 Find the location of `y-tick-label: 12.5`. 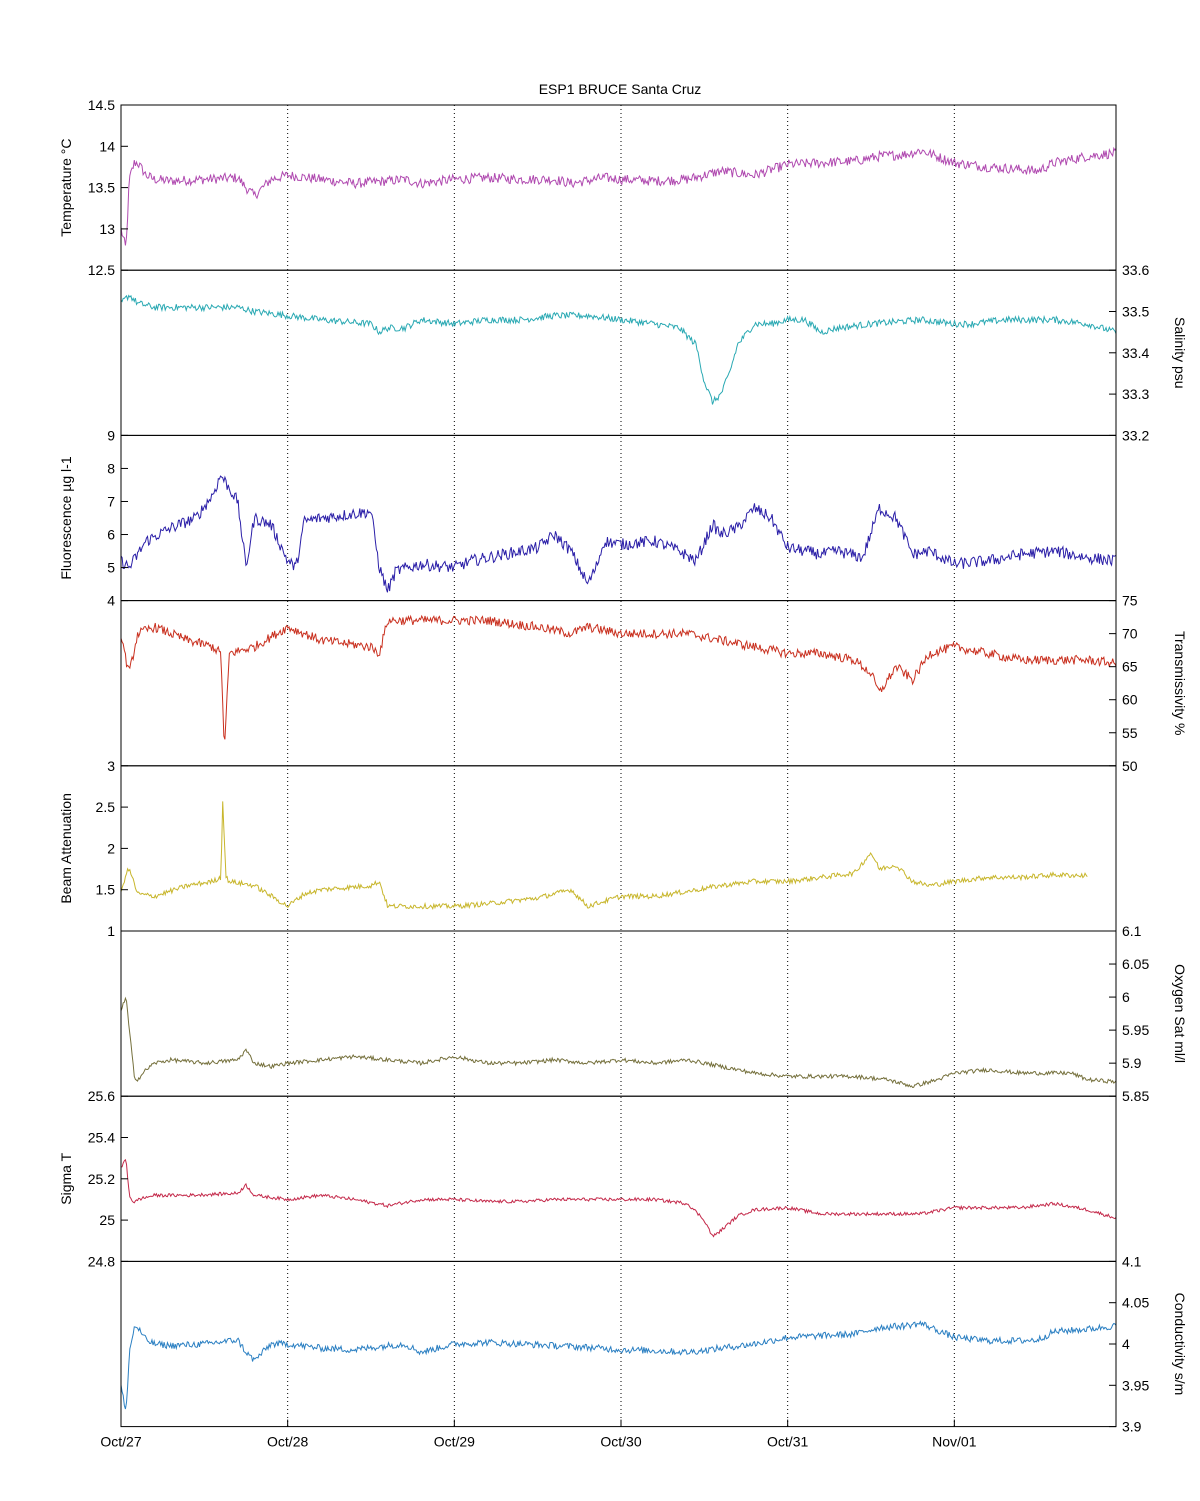

y-tick-label: 12.5 is located at coordinates (101, 270).